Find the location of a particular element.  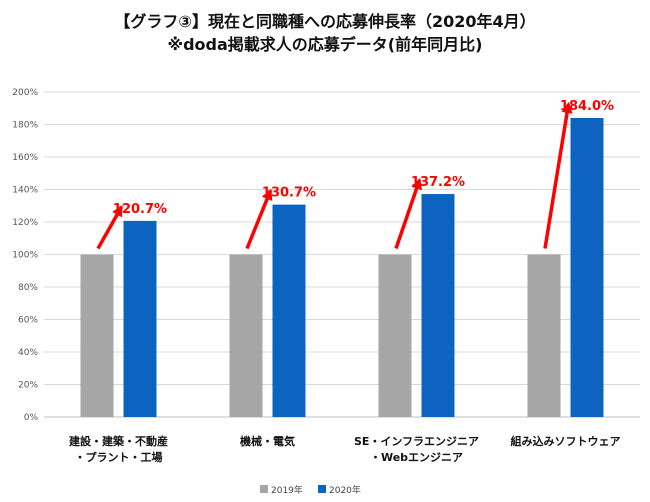

y-tick-label: 200% is located at coordinates (25, 93).